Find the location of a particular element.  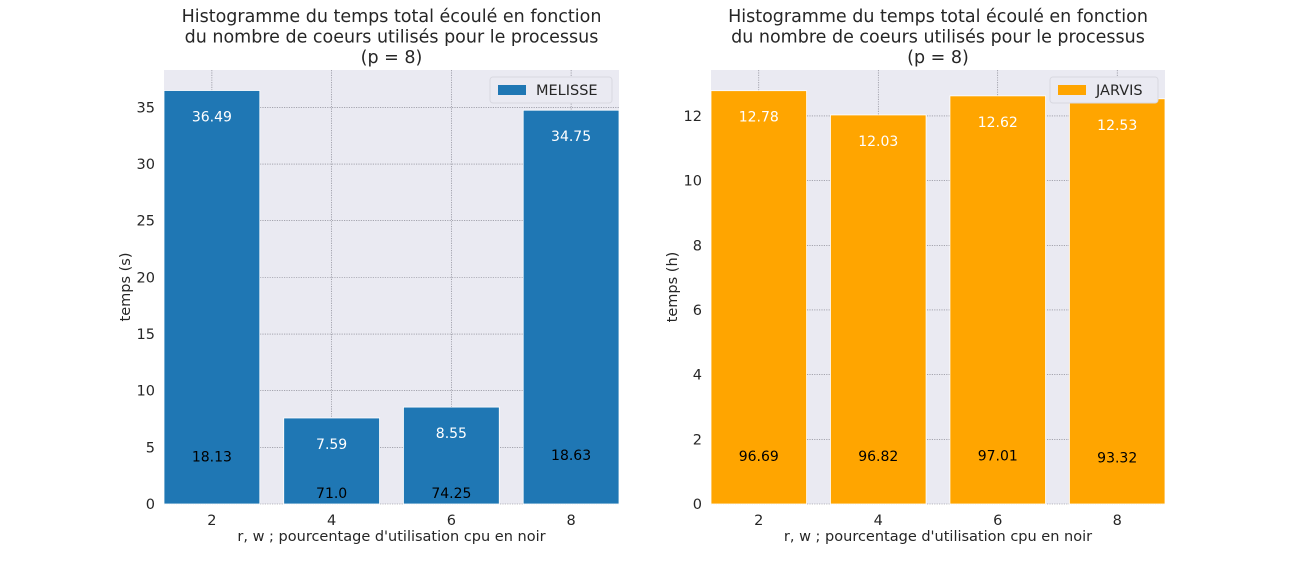

bar-value-label: 12.53 is located at coordinates (1117, 126).